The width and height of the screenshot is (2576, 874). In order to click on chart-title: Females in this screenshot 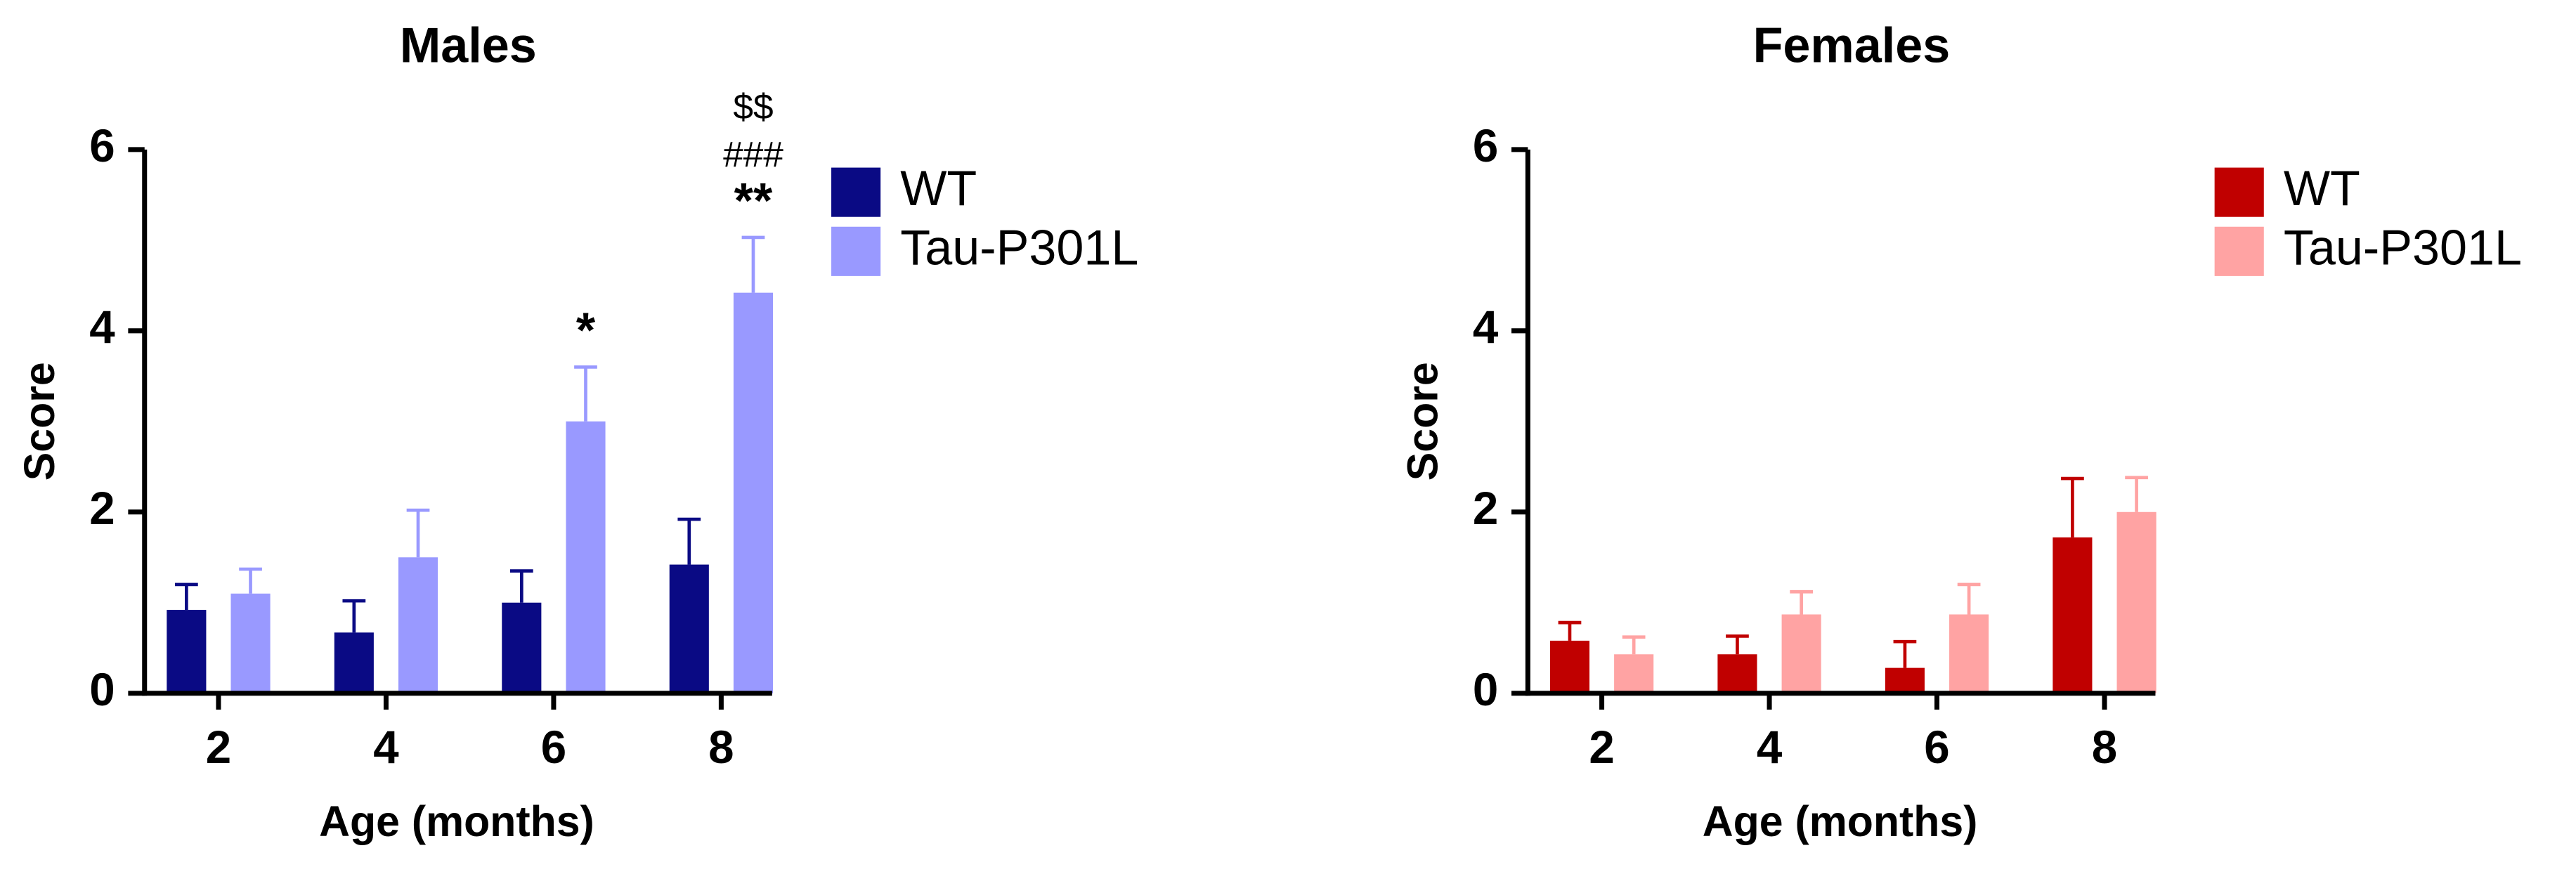, I will do `click(1852, 46)`.